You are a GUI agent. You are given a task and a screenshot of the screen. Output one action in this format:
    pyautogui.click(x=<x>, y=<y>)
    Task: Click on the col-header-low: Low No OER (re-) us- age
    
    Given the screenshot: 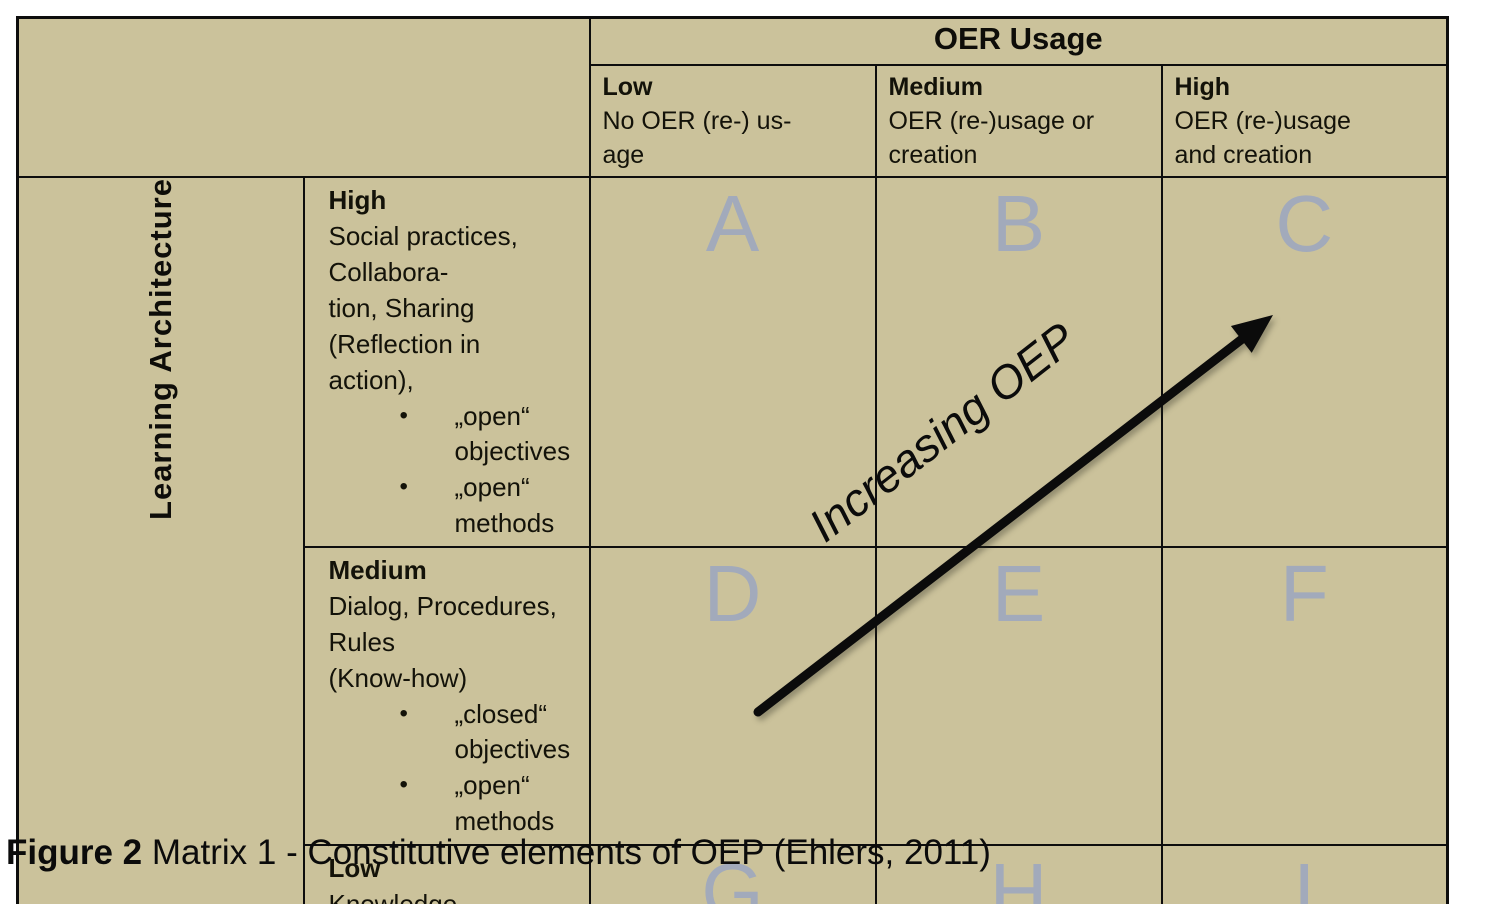 What is the action you would take?
    pyautogui.click(x=732, y=121)
    